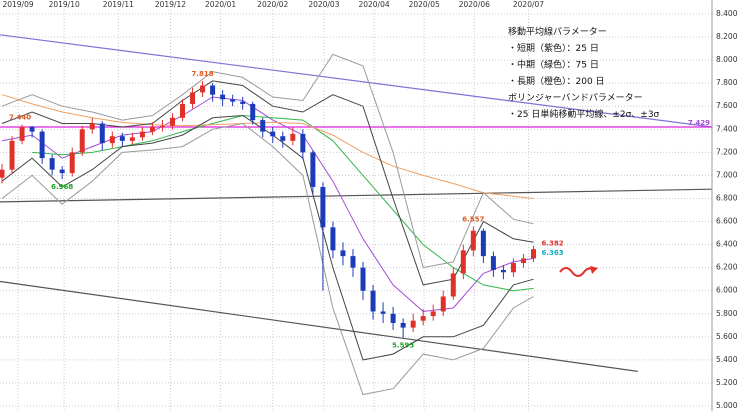 The image size is (740, 411). I want to click on y-tick-label: 8.400, so click(727, 13).